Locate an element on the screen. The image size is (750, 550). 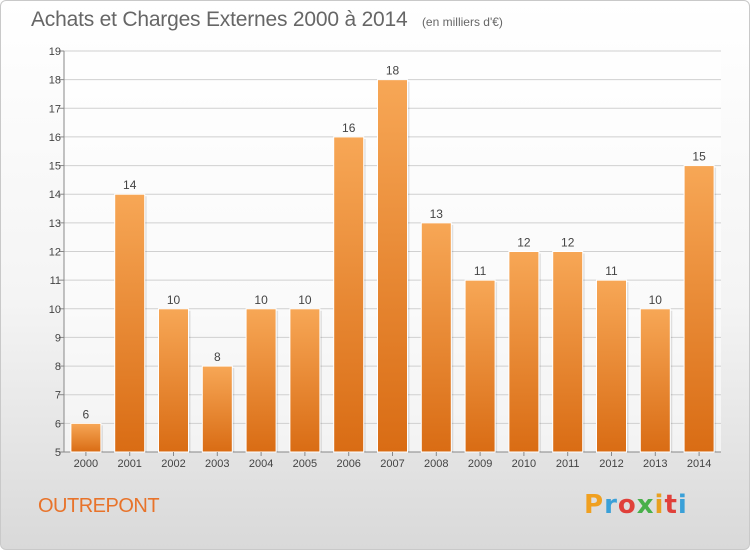
x-tick-label: 2010 is located at coordinates (524, 464).